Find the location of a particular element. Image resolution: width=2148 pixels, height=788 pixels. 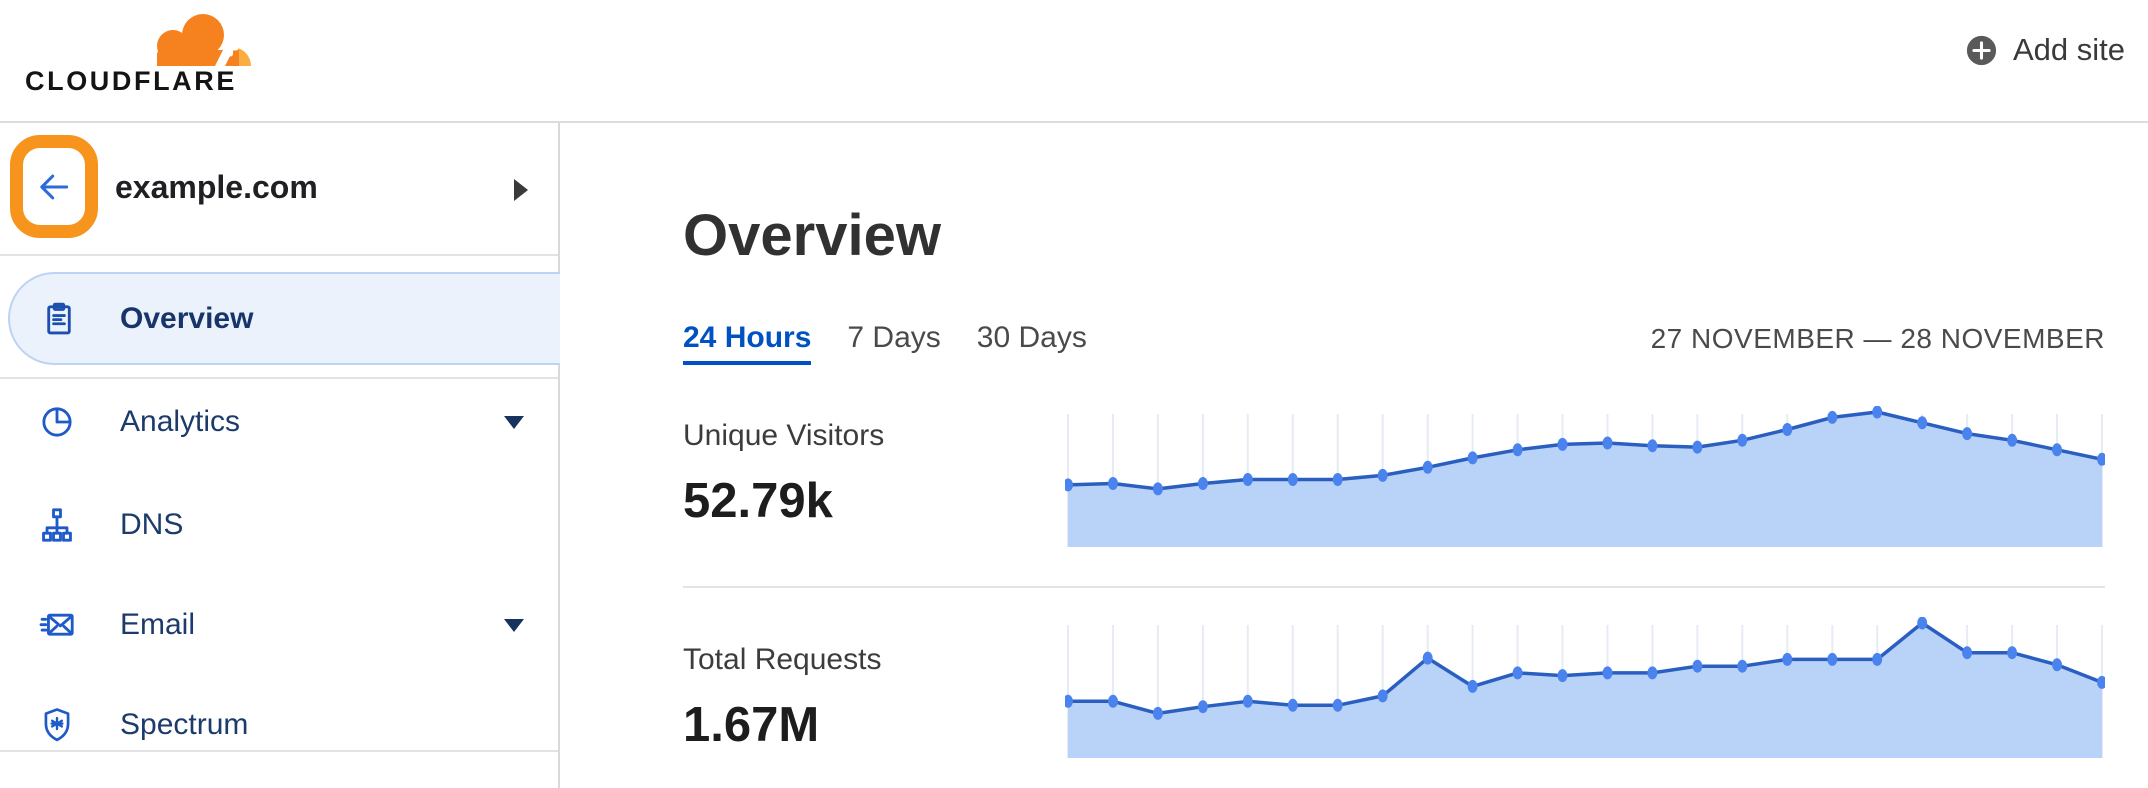

metric-info: Unique Visitors 52.79k is located at coordinates (874, 478).